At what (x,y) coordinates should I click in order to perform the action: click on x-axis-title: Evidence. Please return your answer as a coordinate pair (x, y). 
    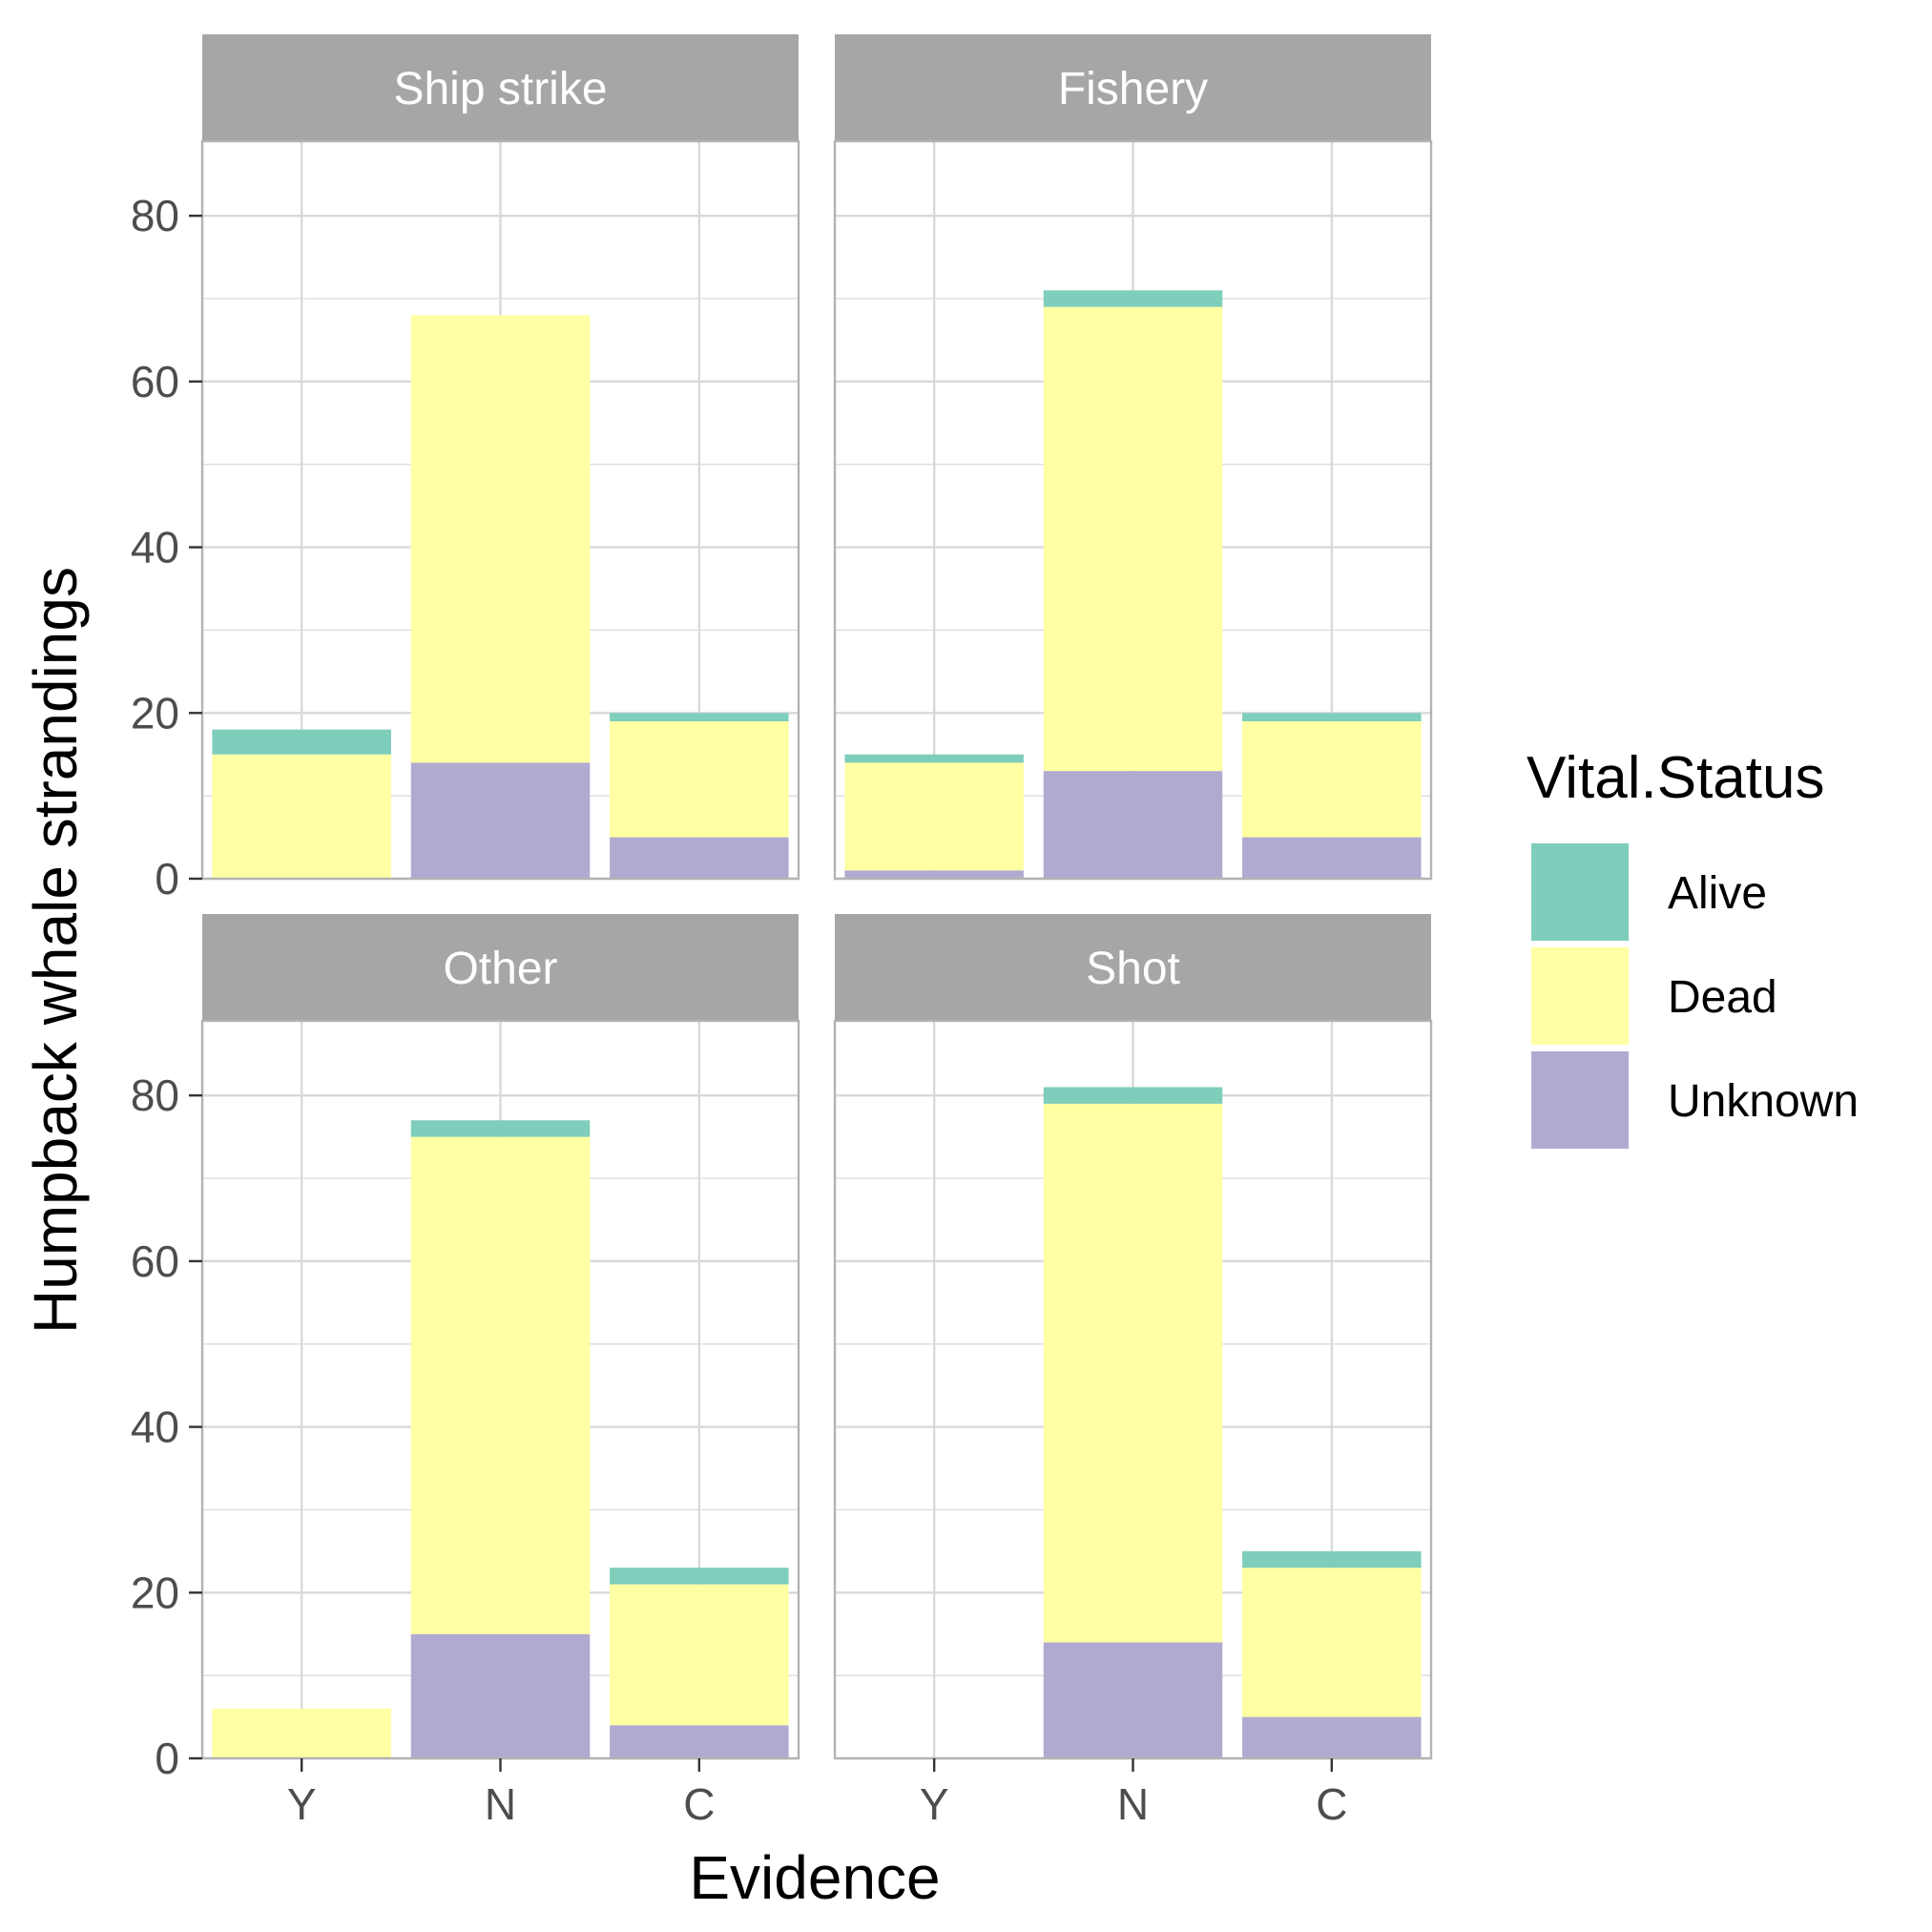
    Looking at the image, I should click on (814, 1877).